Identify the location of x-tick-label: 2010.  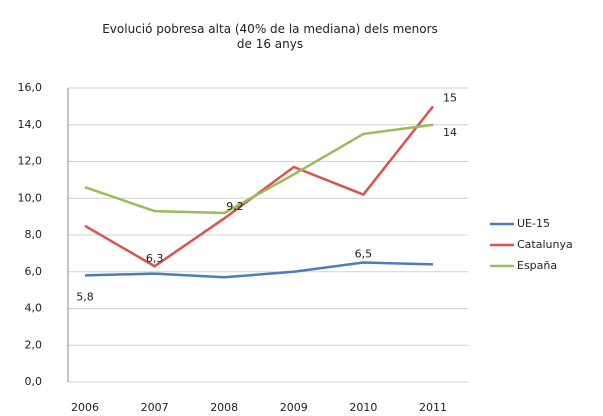
(363, 407).